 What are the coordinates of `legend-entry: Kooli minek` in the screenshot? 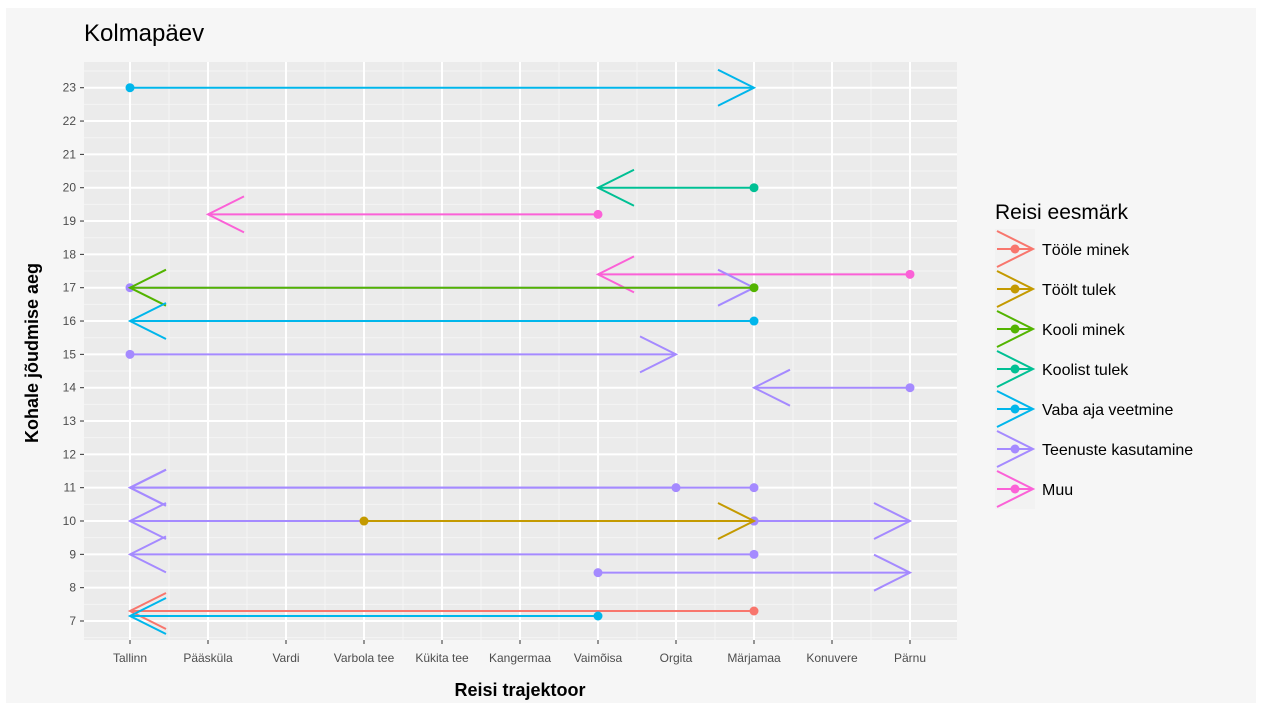 It's located at (1060, 329).